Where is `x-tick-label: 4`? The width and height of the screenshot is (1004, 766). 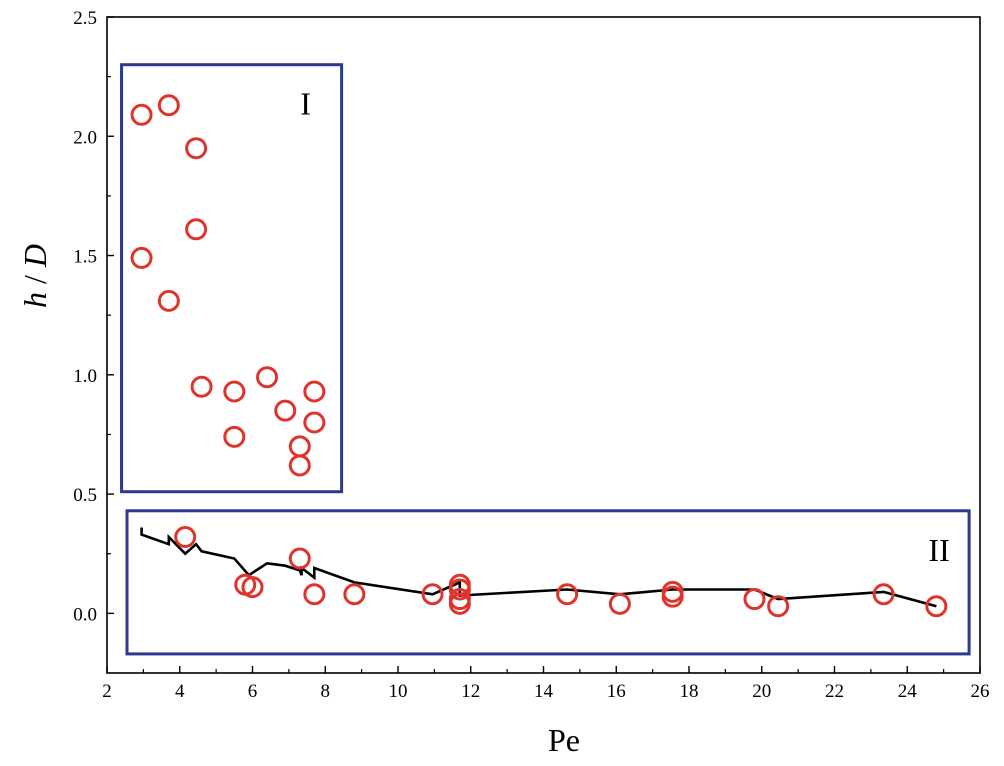
x-tick-label: 4 is located at coordinates (180, 691).